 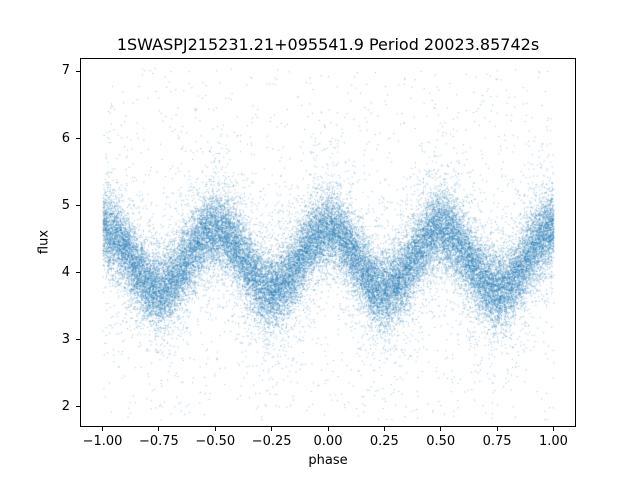 I want to click on x-axis-label: phase, so click(x=328, y=460).